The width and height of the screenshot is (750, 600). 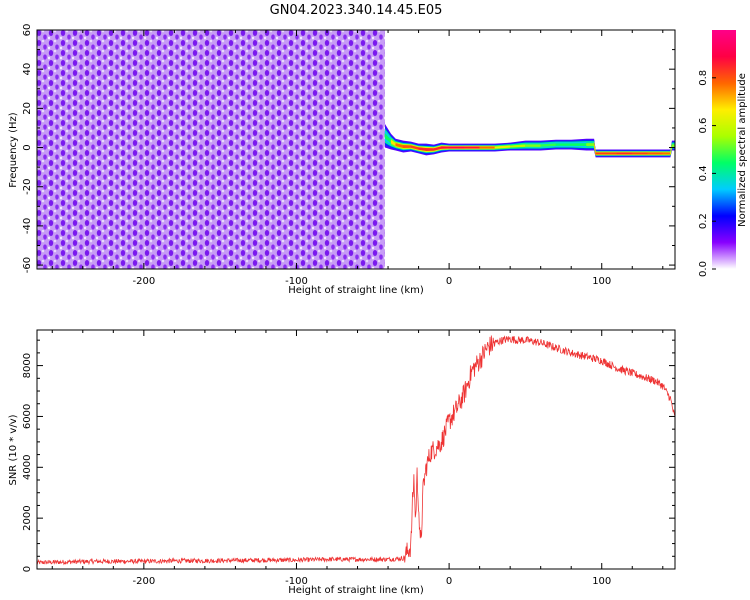 What do you see at coordinates (356, 290) in the screenshot?
I see `spectrogram-x-axis-label: Height of straight line (km)` at bounding box center [356, 290].